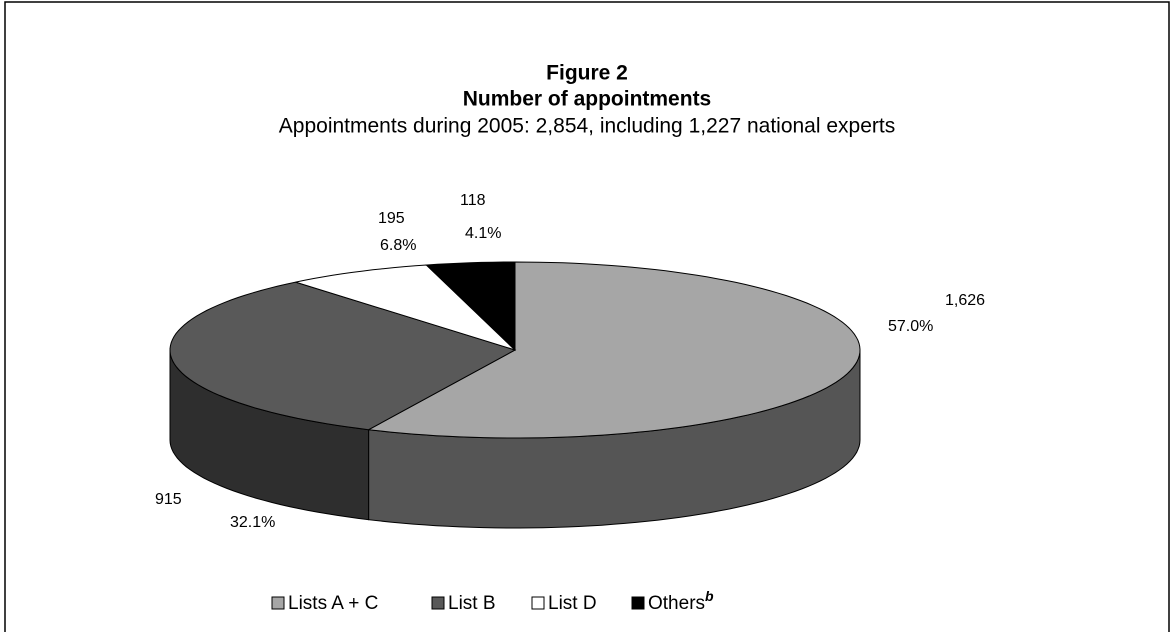  Describe the element at coordinates (472, 603) in the screenshot. I see `legend-label: List B` at that location.